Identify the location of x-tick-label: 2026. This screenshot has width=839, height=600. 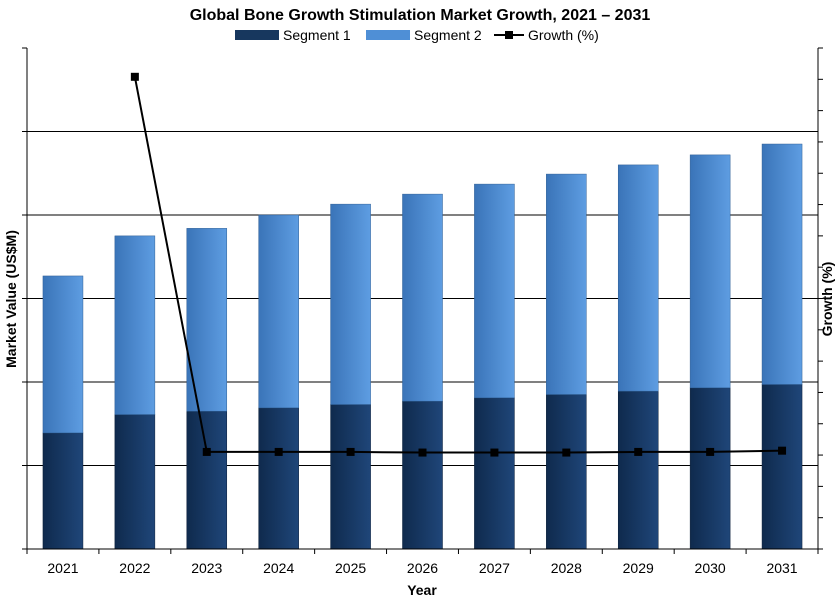
(422, 568).